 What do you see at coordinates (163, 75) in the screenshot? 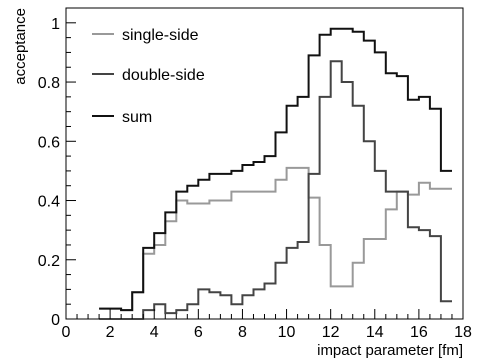
I see `legend-label-double-side: double-side` at bounding box center [163, 75].